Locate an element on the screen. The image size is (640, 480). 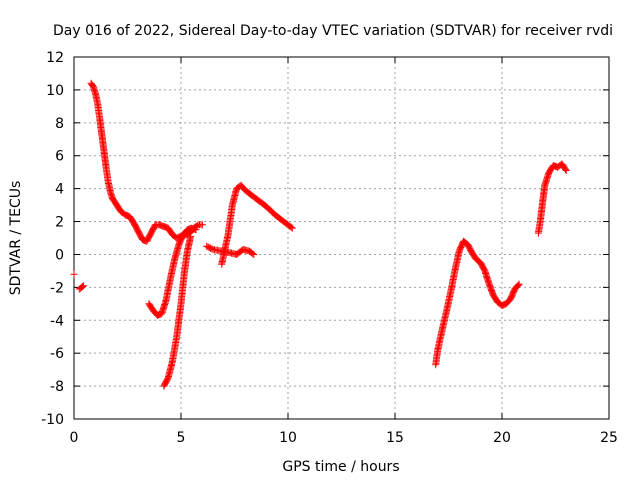
x-tick-label: 0 is located at coordinates (74, 438).